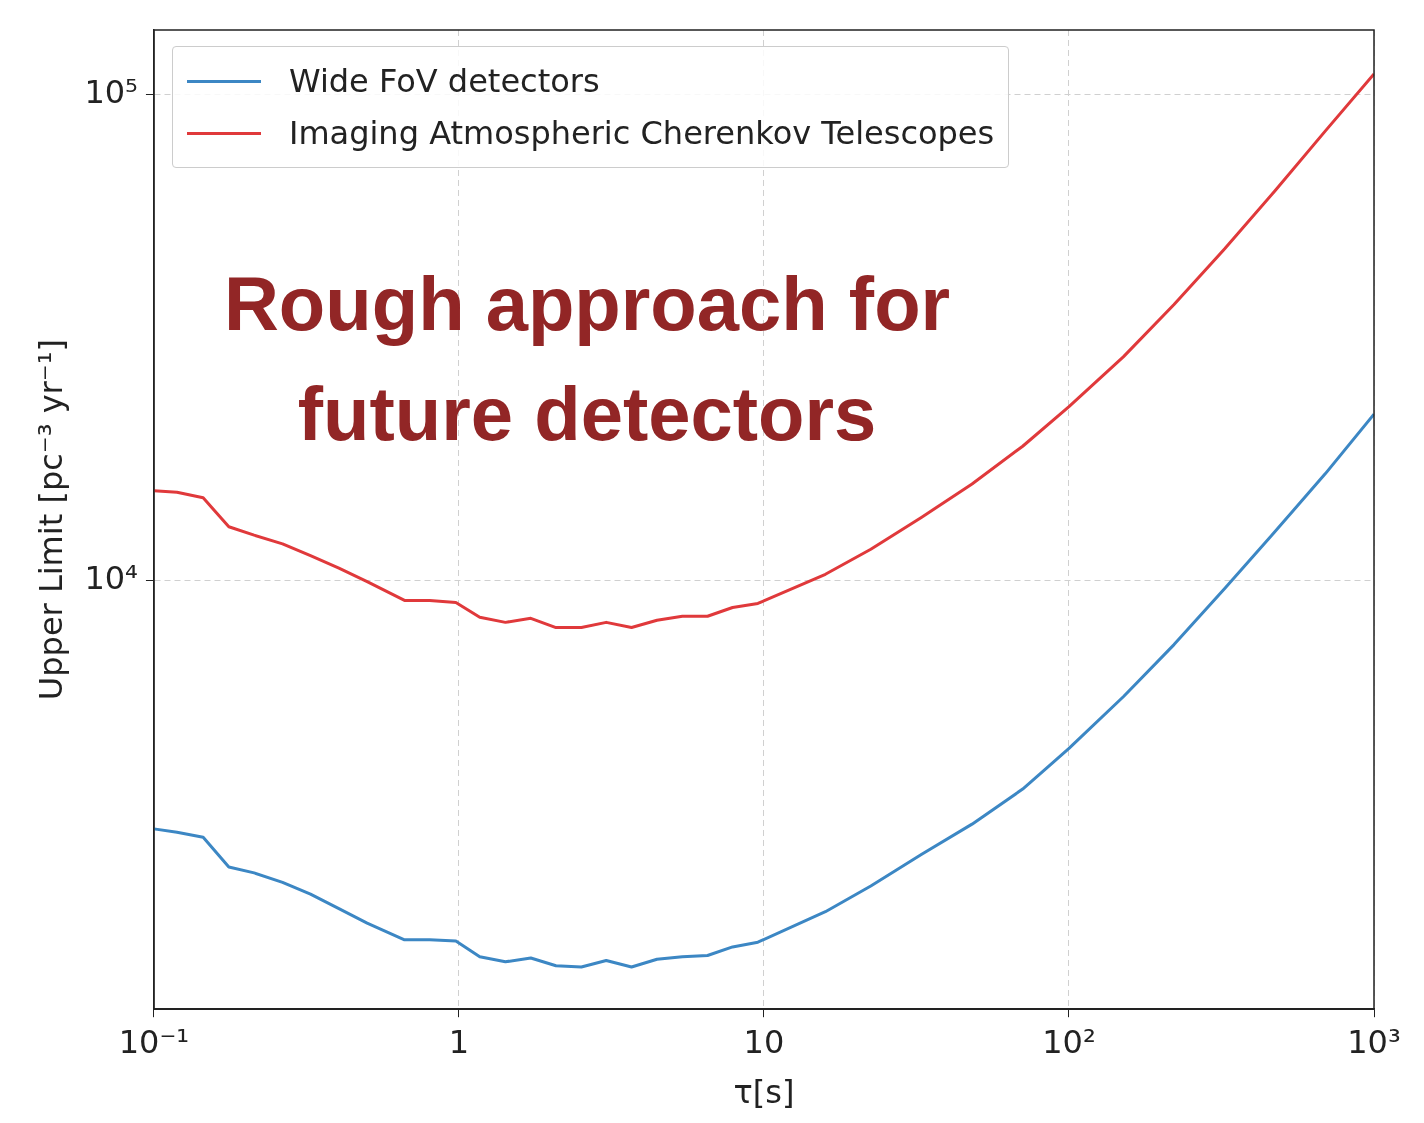 This screenshot has width=1424, height=1123. Describe the element at coordinates (154, 1041) in the screenshot. I see `x-tick-label: 10⁻¹` at that location.